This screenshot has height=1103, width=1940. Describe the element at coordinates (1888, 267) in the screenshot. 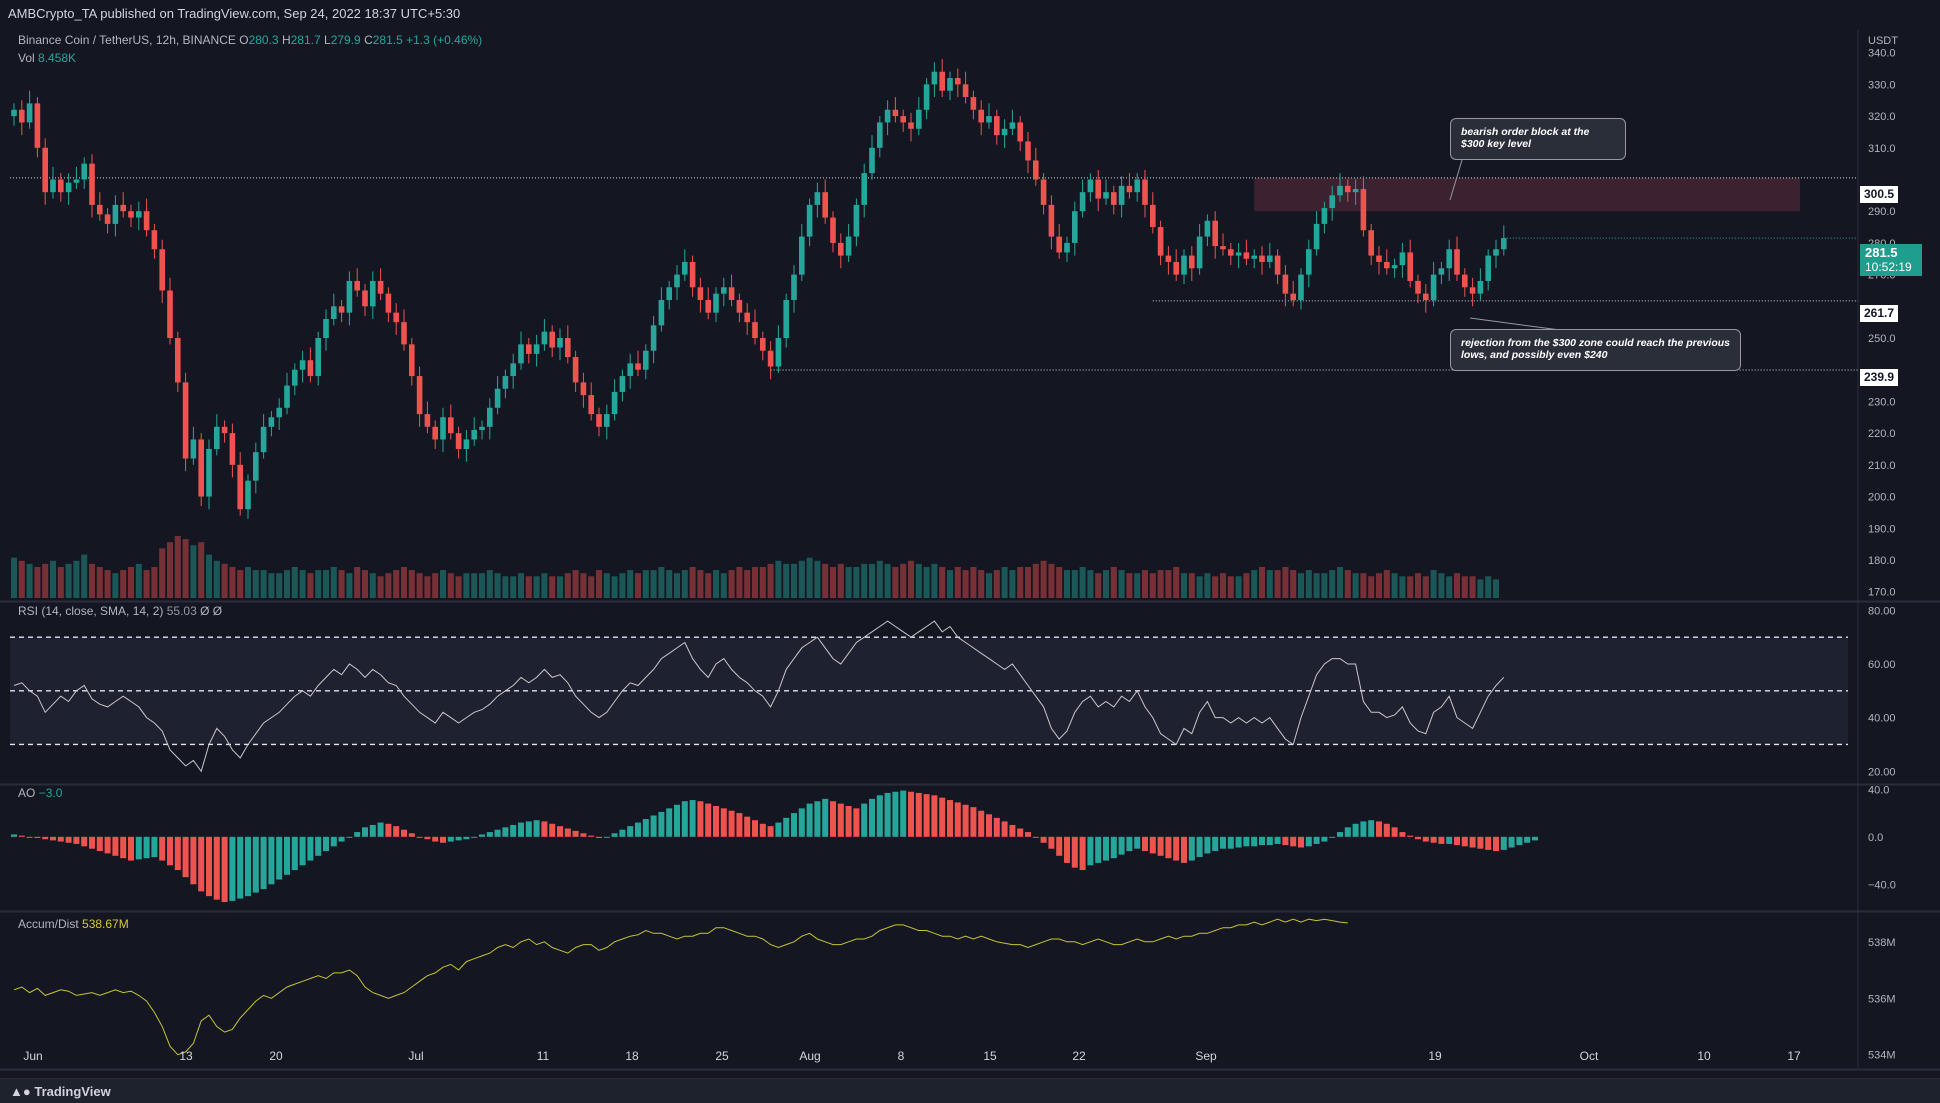

I see `bar-countdown: 10:52:19` at that location.